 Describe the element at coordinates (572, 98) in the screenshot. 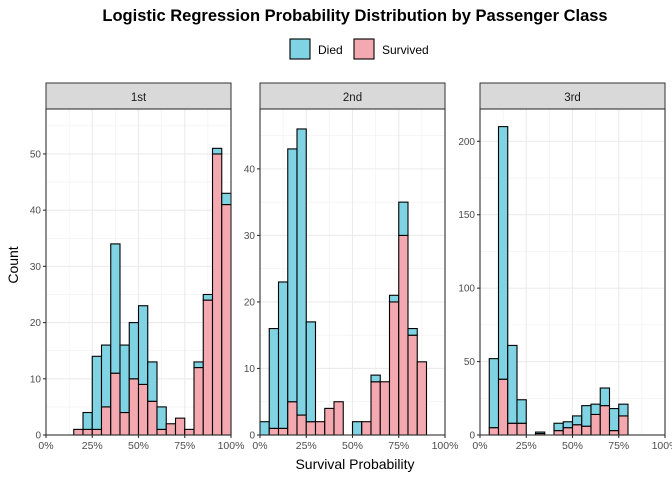

I see `facet-strip-label: 3rd` at that location.